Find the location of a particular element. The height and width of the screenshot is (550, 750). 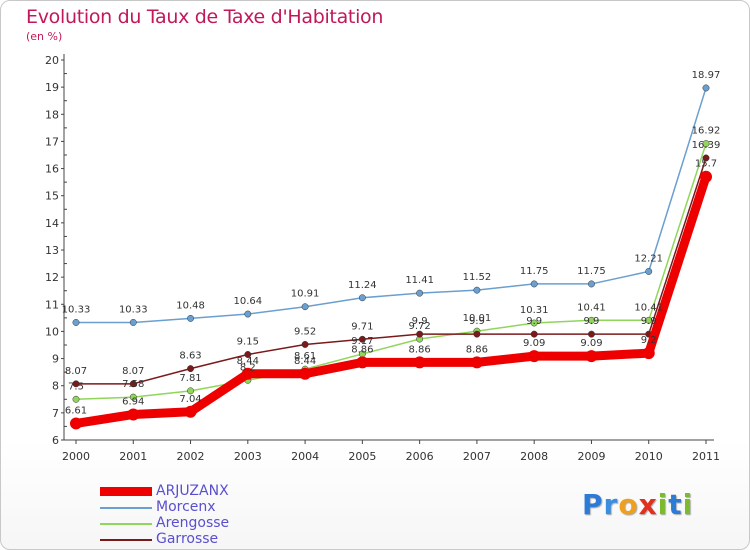

x-tick-label: 2009 is located at coordinates (591, 456).